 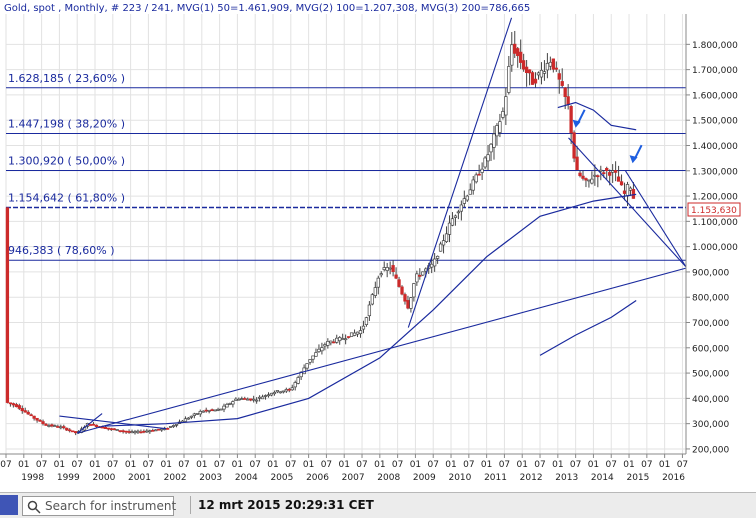 What do you see at coordinates (710, 349) in the screenshot?
I see `y-tick-label: 600,000` at bounding box center [710, 349].